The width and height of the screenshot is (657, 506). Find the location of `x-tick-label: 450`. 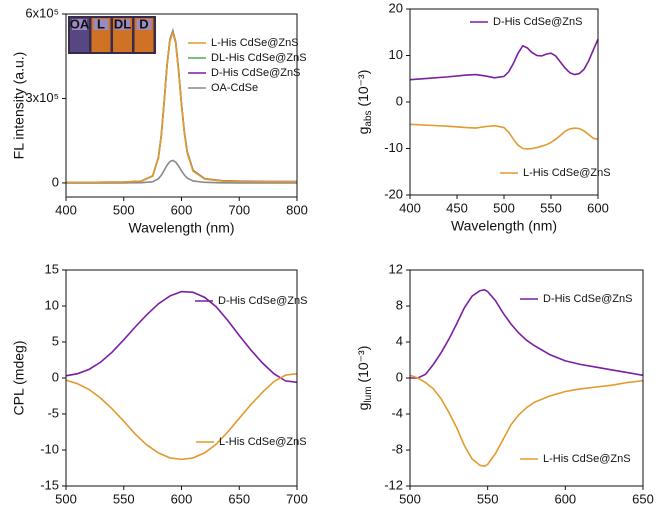

x-tick-label: 450 is located at coordinates (457, 207).